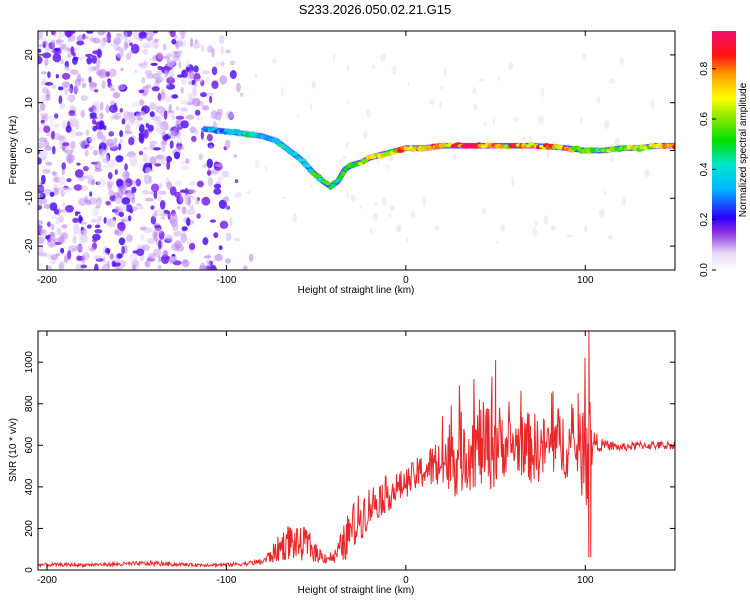 The height and width of the screenshot is (600, 750). Describe the element at coordinates (13, 150) in the screenshot. I see `spectrogram-y-axis-label: Frequency (Hz)` at that location.